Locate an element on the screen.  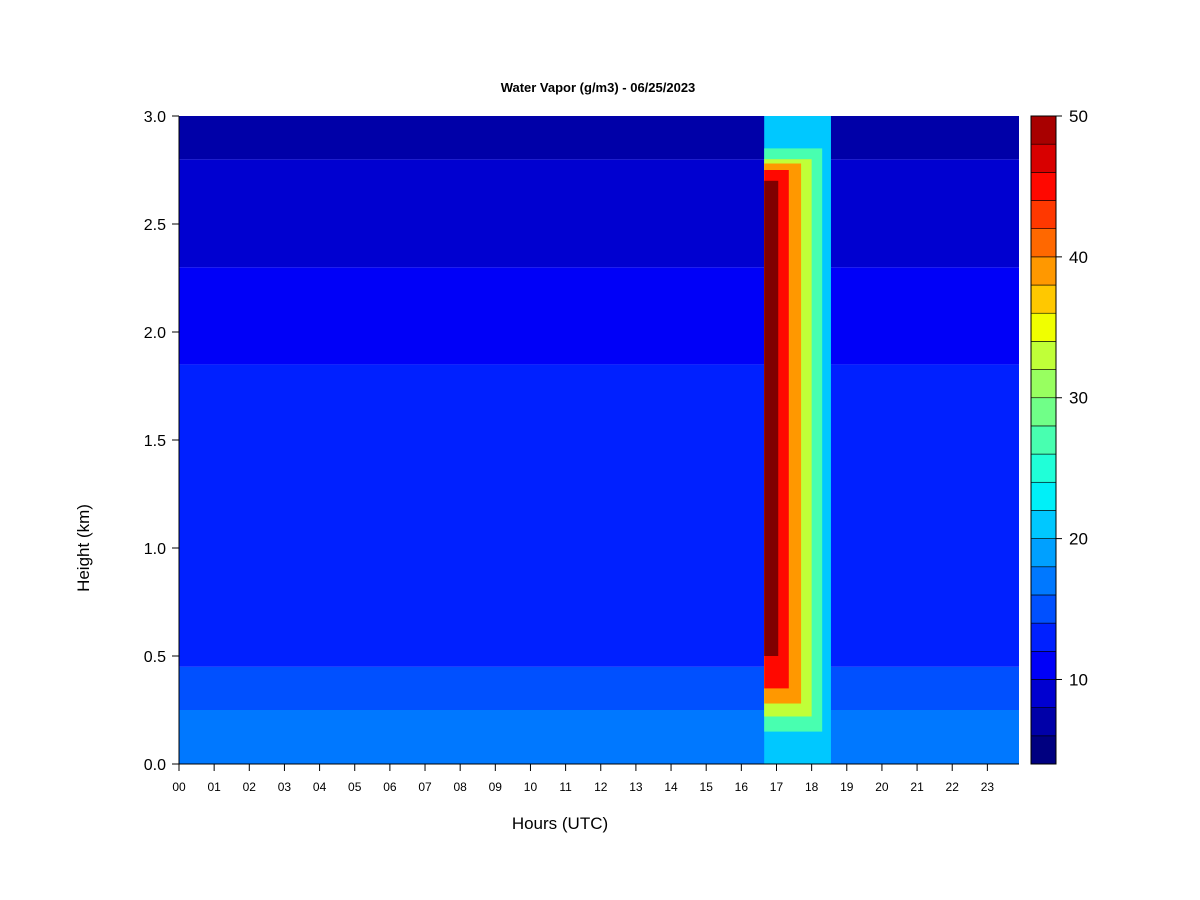
y-tick-label: 0.0 is located at coordinates (155, 765).